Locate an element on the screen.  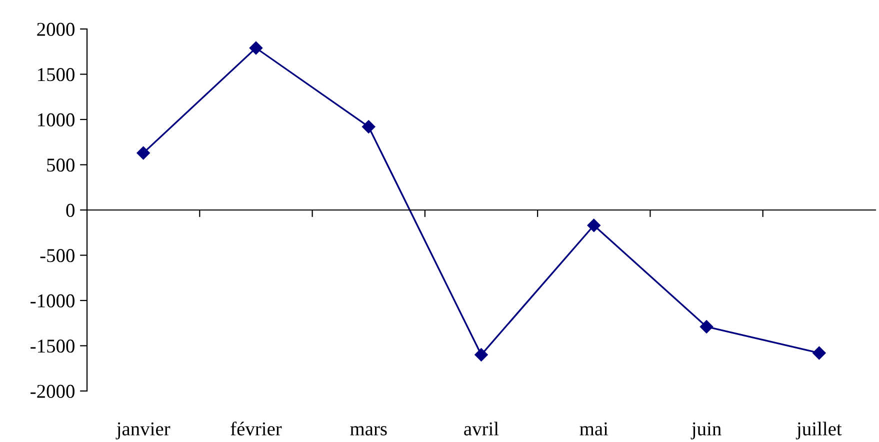
y-tick-label: 0 is located at coordinates (70, 210).